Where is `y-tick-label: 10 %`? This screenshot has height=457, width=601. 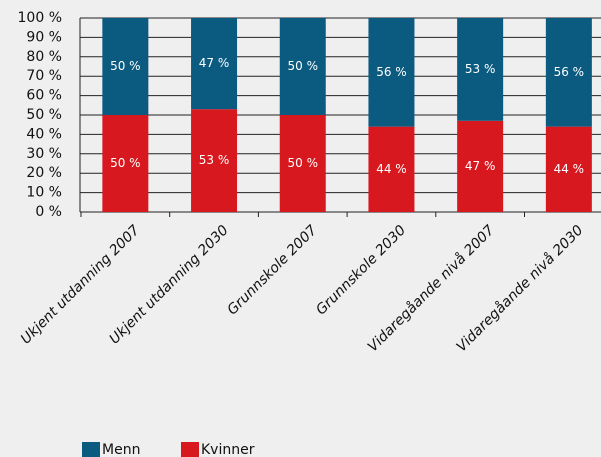
y-tick-label: 10 % is located at coordinates (44, 193).